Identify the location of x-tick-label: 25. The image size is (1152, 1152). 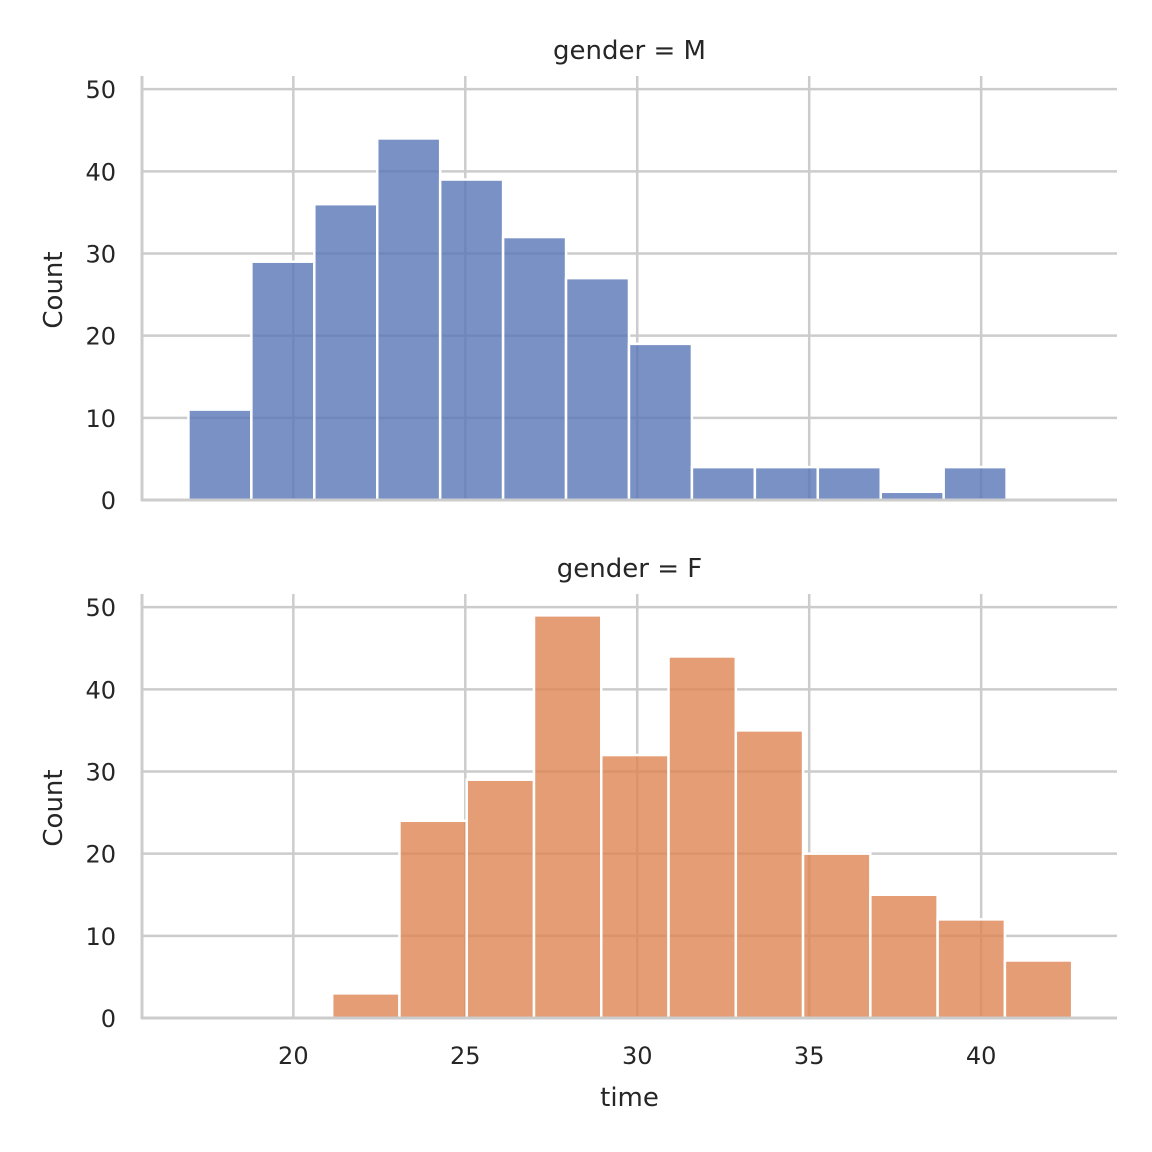
(465, 1056).